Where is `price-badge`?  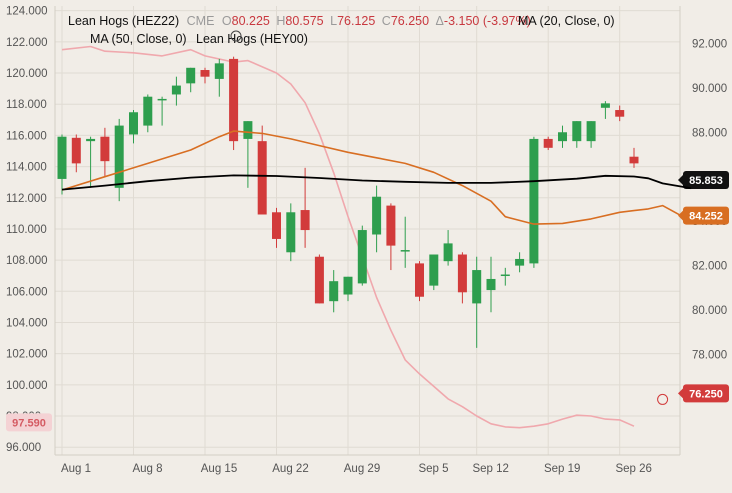
price-badge is located at coordinates (706, 393).